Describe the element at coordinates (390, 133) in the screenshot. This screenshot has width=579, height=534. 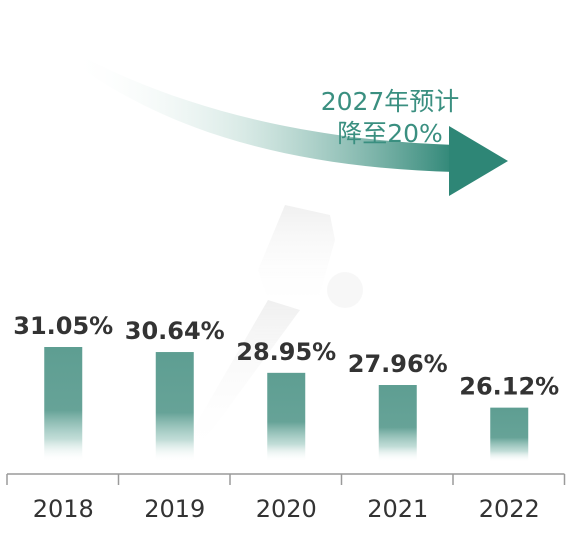
I see `annotation-line-2: 降至20%` at that location.